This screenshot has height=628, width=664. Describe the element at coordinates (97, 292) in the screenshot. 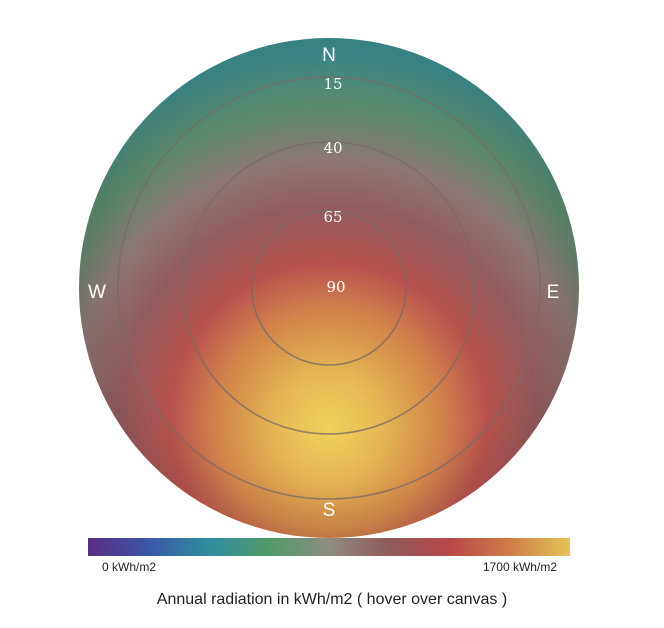

I see `compass-west-label: W` at that location.